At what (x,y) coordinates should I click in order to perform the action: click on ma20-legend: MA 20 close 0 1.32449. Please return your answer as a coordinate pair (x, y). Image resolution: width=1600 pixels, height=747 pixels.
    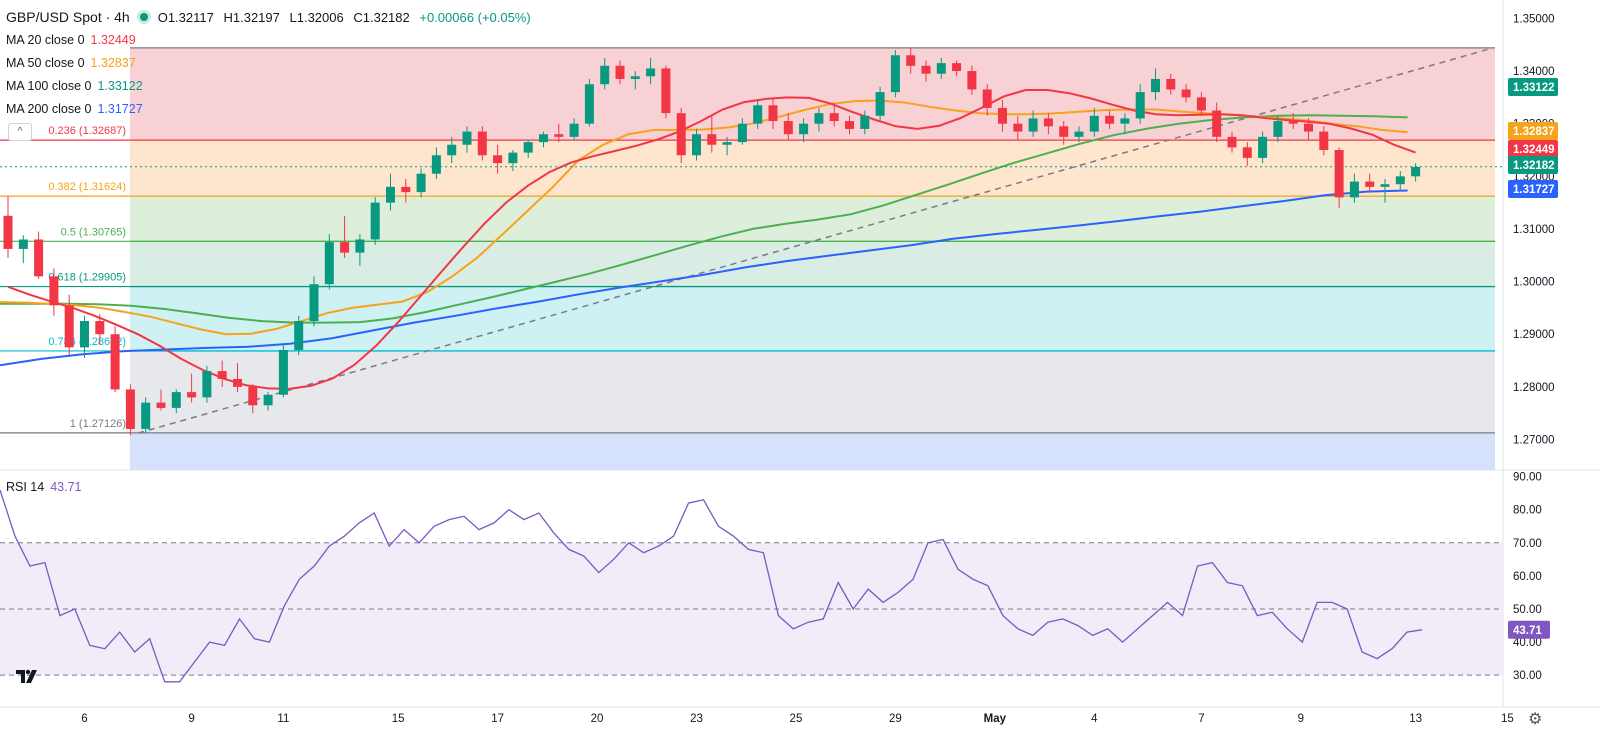
    Looking at the image, I should click on (71, 40).